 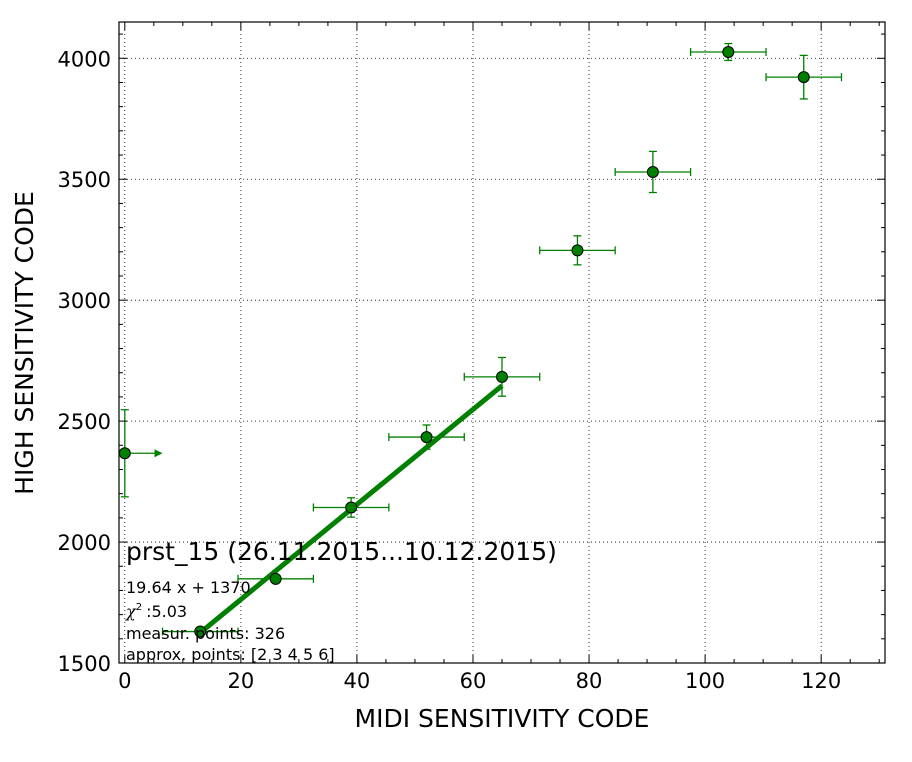 What do you see at coordinates (821, 681) in the screenshot?
I see `x-tick-label: 120` at bounding box center [821, 681].